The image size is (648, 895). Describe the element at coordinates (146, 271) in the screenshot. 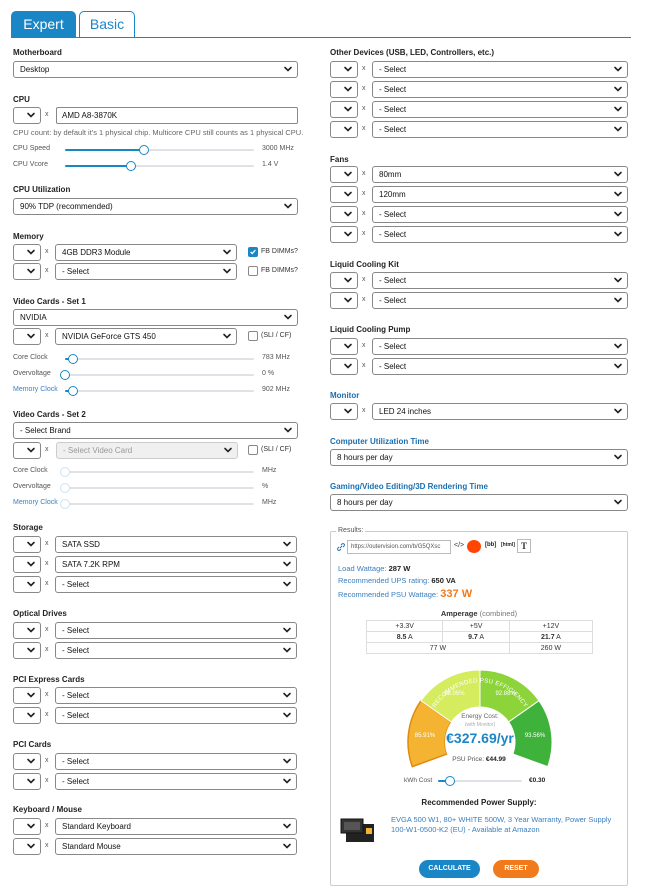

I see `memory-row-2-select: - Select` at that location.